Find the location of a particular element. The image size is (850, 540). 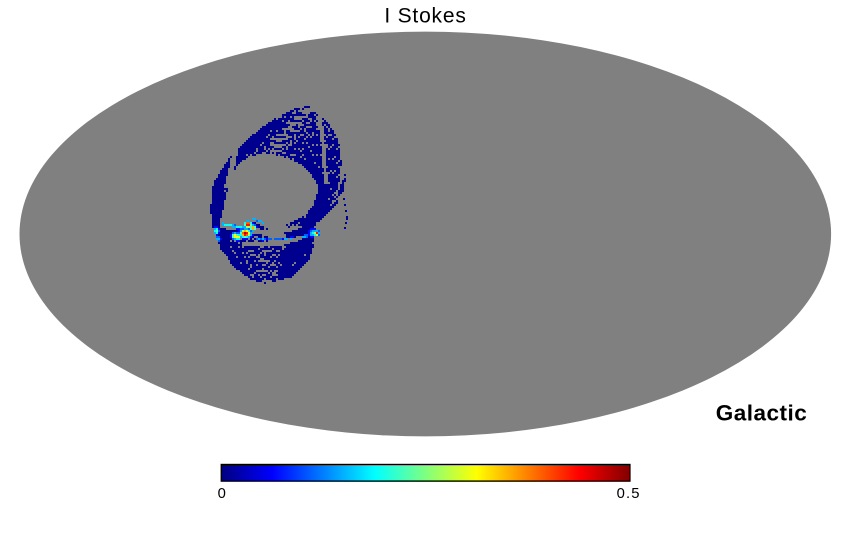

svg-text: 0.5 is located at coordinates (629, 494).